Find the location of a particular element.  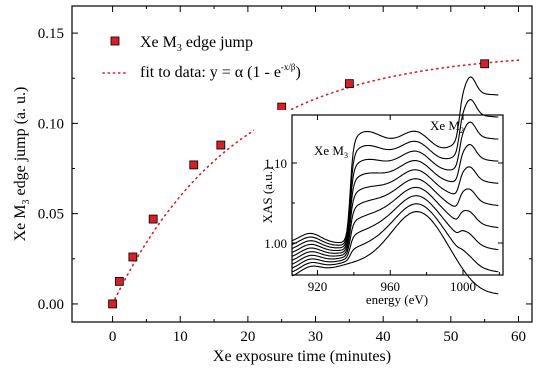

legend-marker-square is located at coordinates (115, 41).